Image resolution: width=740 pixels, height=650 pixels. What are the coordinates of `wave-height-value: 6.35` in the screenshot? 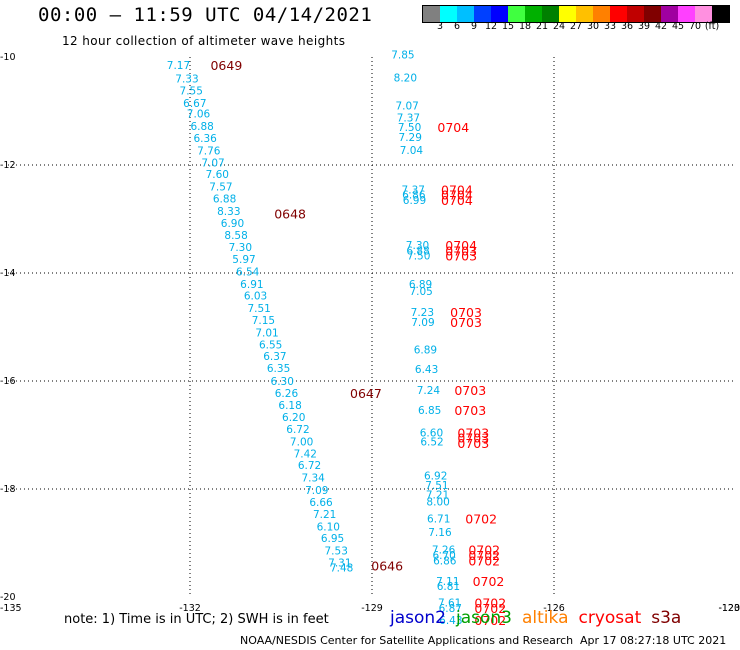 It's located at (278, 369).